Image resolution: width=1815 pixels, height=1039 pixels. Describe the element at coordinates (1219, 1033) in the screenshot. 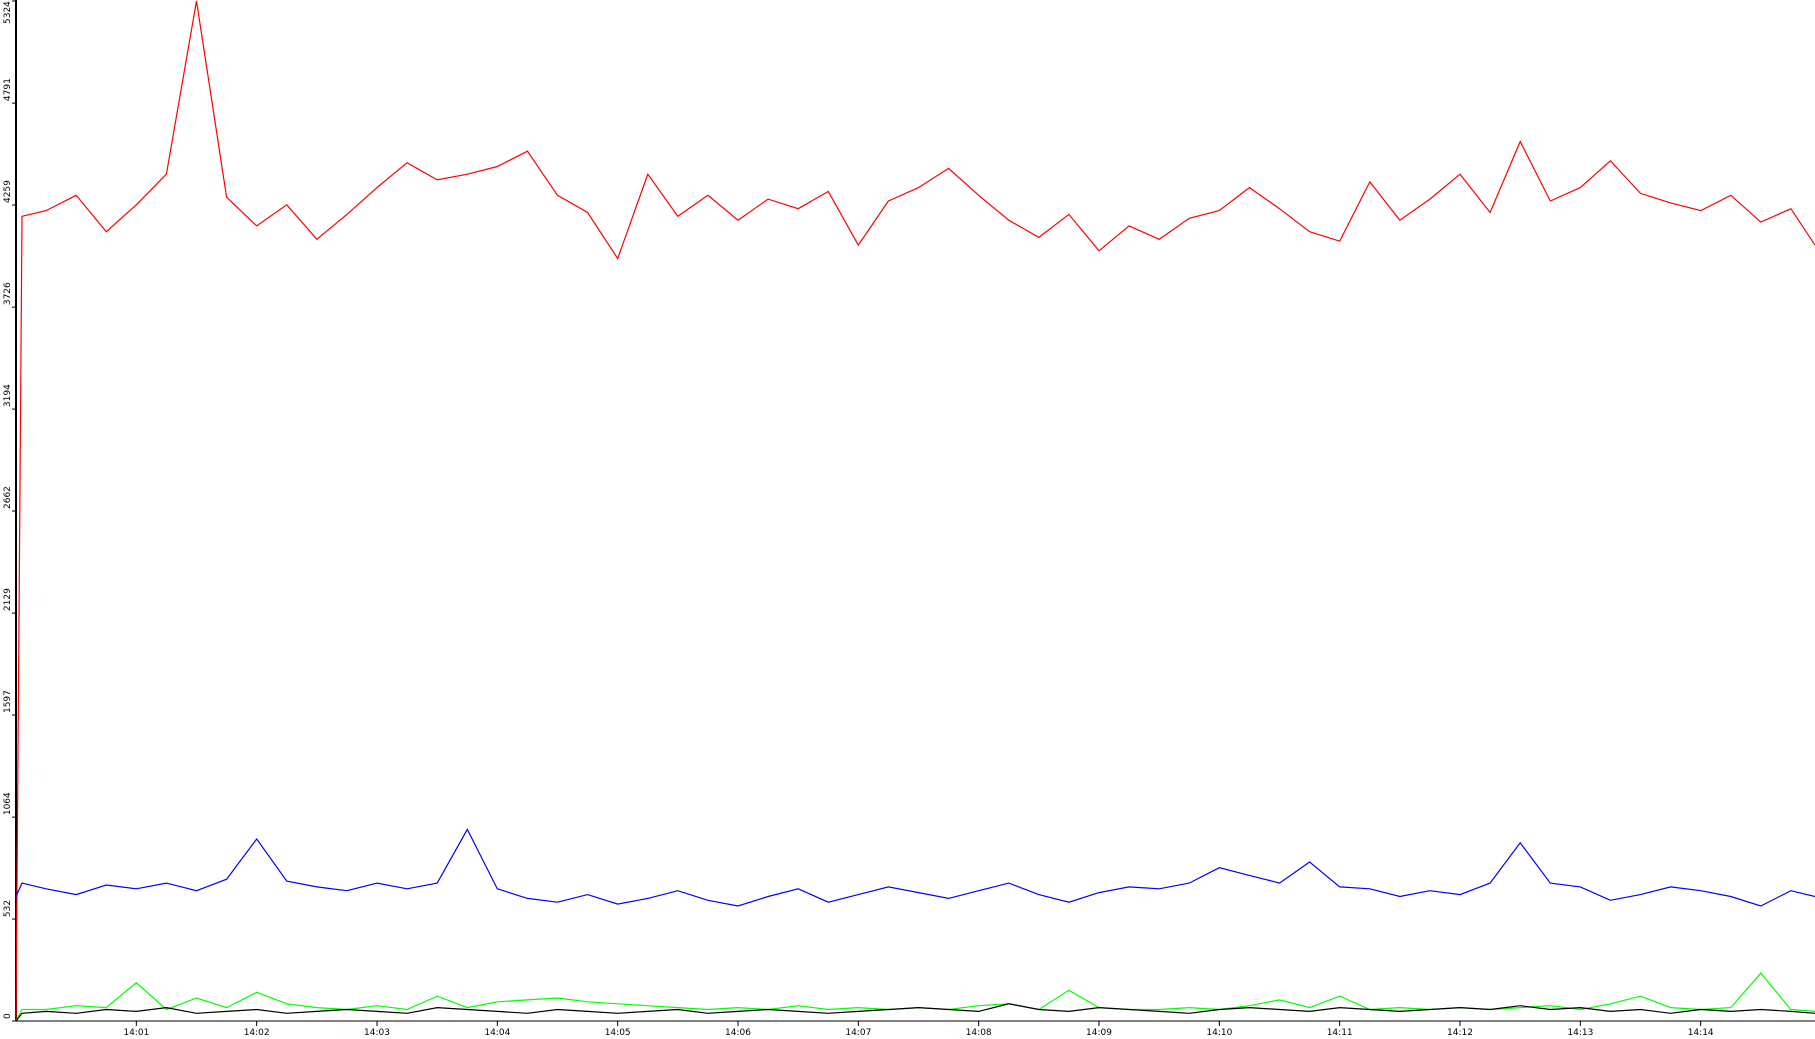

I see `x-tick-label: 14:10` at that location.